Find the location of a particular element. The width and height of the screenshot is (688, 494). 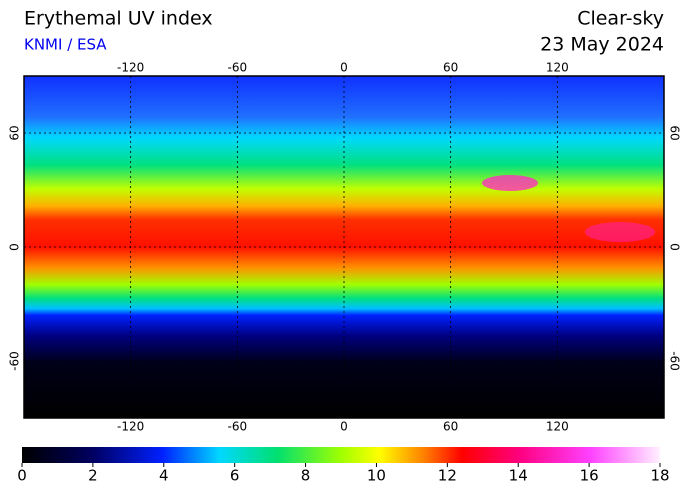

colorbar is located at coordinates (341, 455).